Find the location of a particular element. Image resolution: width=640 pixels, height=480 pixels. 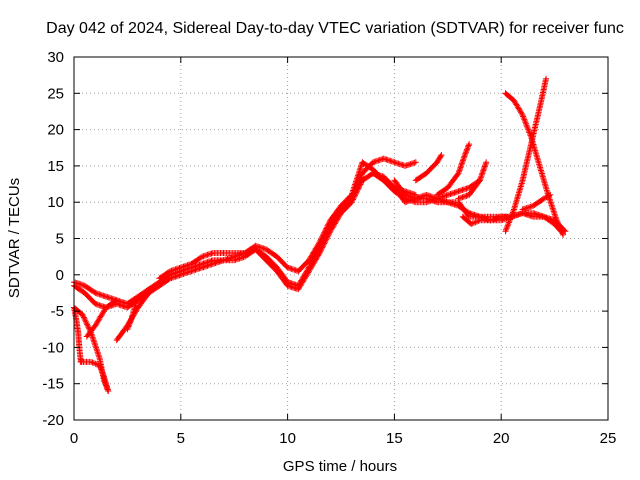

y-tick-label: 30 is located at coordinates (55, 57).